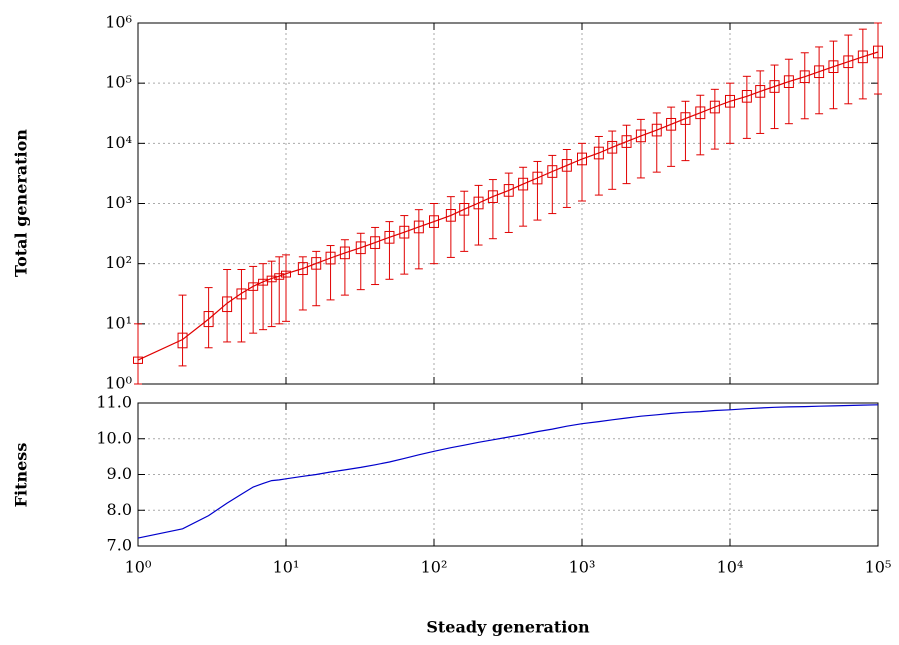 This screenshot has height=645, width=899. I want to click on y-tick-label: 10⁰, so click(118, 383).